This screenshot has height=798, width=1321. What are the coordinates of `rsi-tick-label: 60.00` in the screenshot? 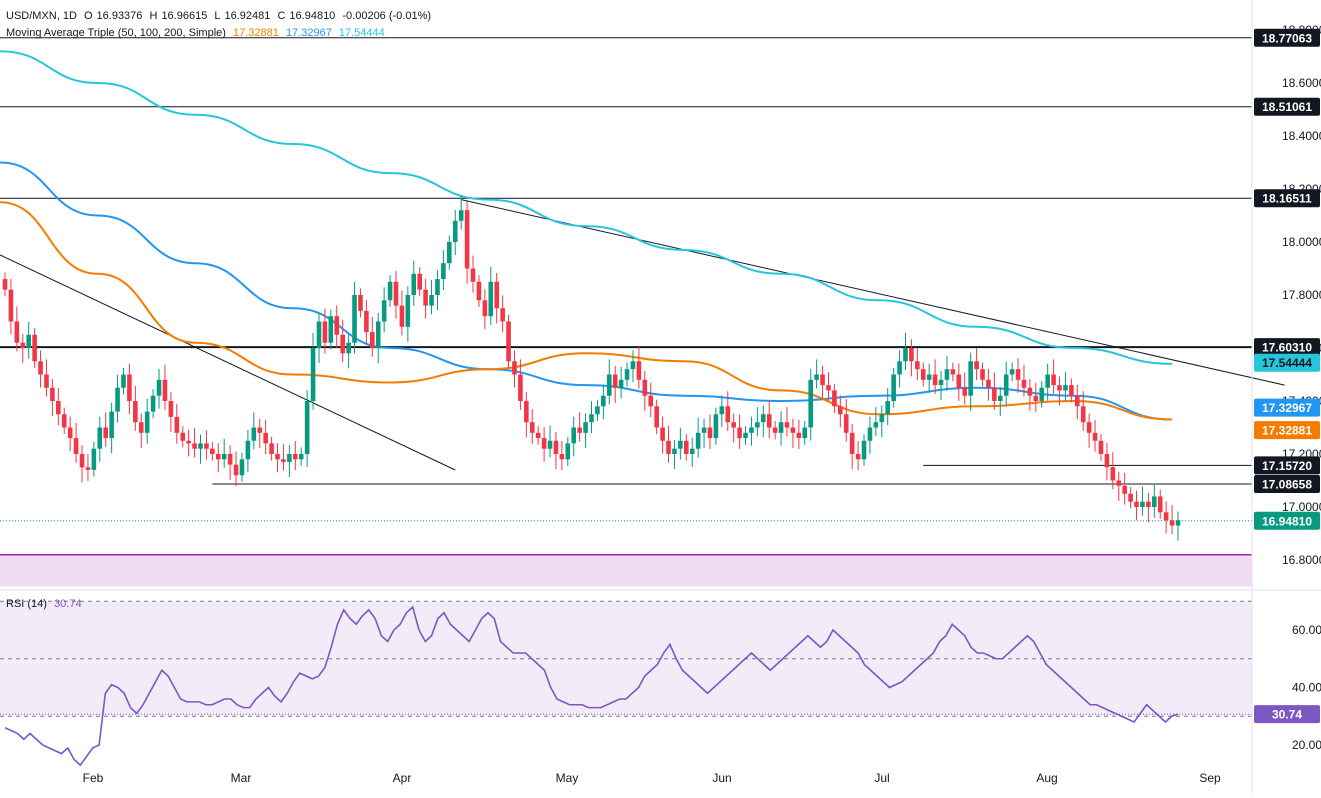 It's located at (1306, 630).